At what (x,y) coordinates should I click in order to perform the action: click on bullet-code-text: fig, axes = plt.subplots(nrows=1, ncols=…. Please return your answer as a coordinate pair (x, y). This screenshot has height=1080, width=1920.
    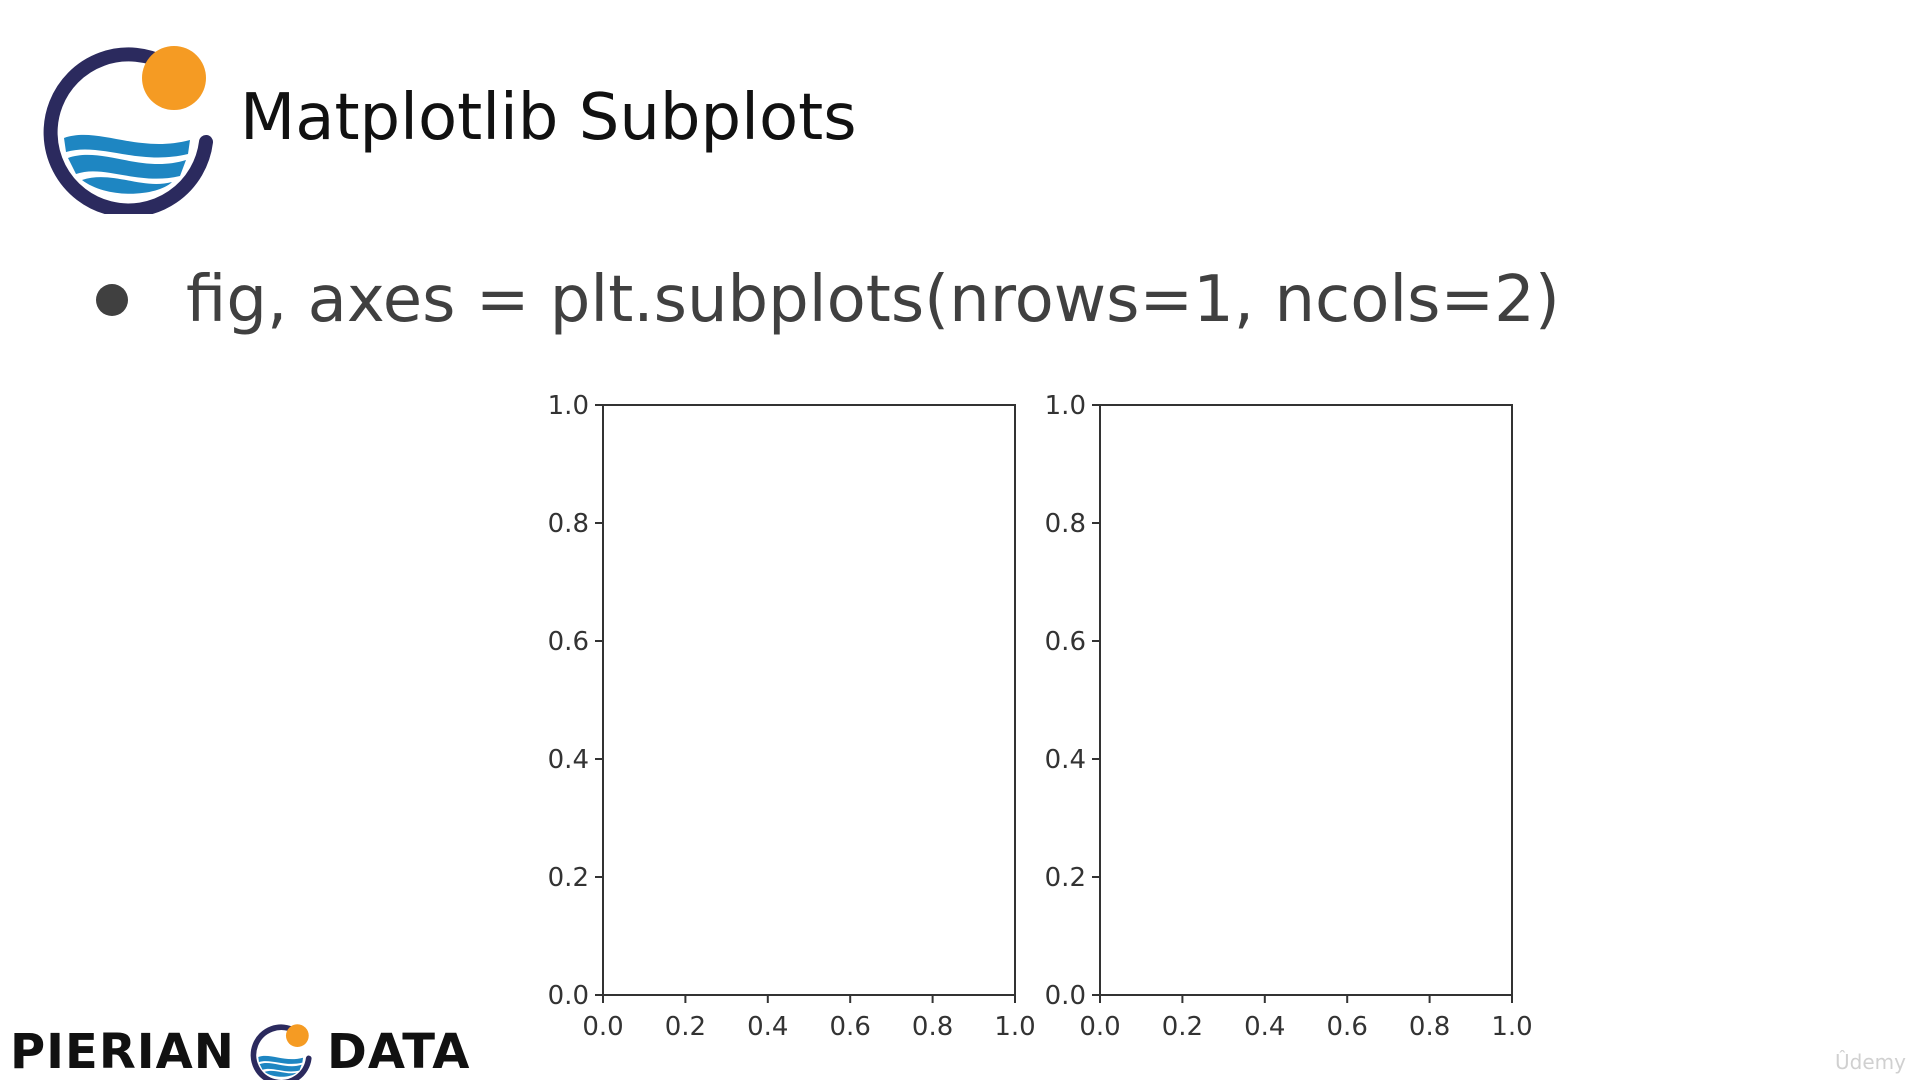
    Looking at the image, I should click on (873, 300).